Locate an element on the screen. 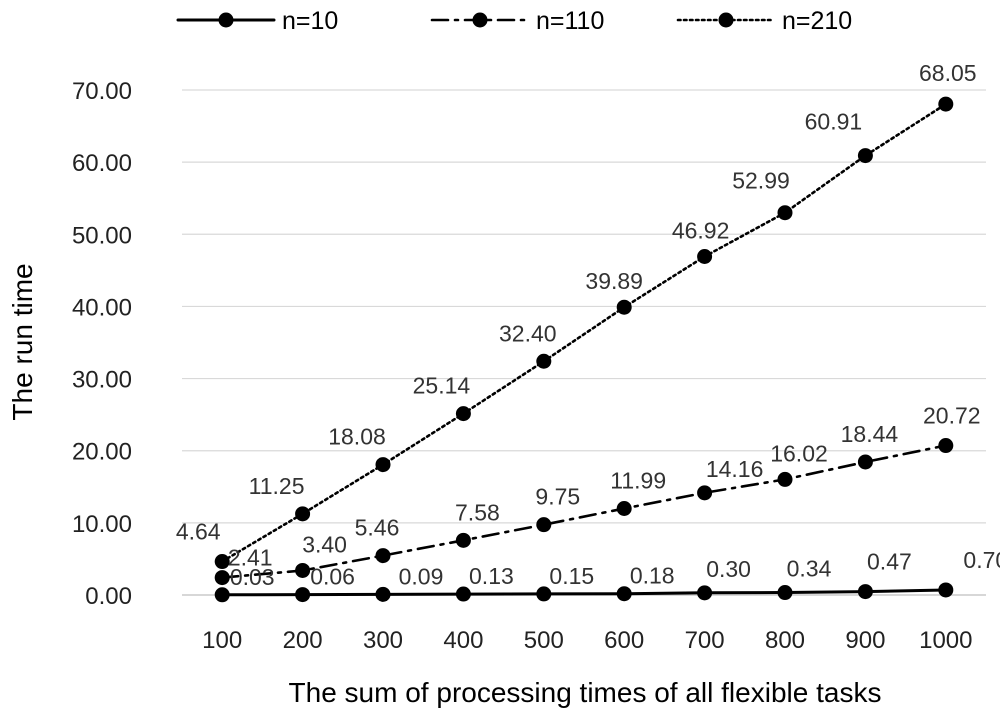  data-label: 32.40 is located at coordinates (528, 333).